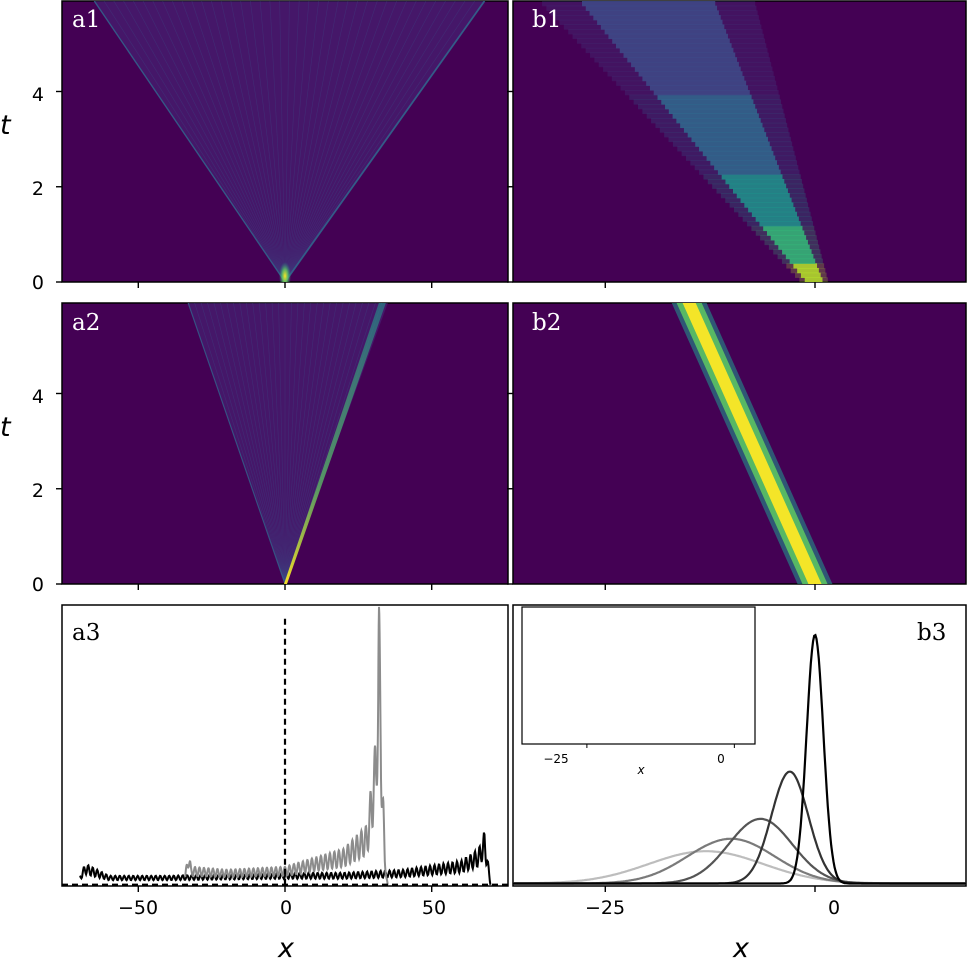 The height and width of the screenshot is (962, 969). What do you see at coordinates (38, 283) in the screenshot?
I see `ytick-a1-0: 0` at bounding box center [38, 283].